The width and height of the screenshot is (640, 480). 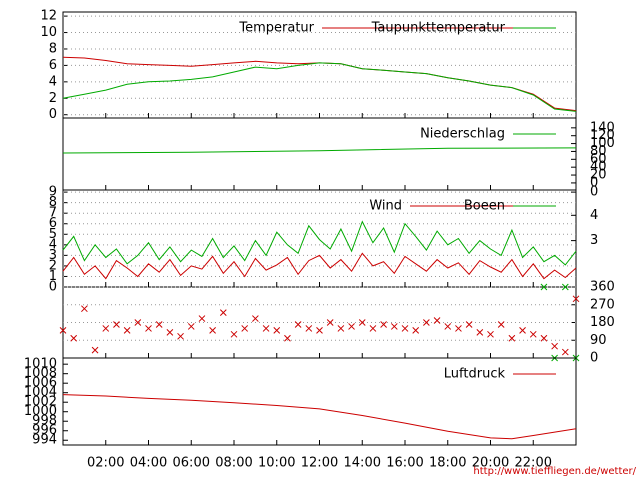 I want to click on y2-tick-label: 0, so click(x=594, y=192).